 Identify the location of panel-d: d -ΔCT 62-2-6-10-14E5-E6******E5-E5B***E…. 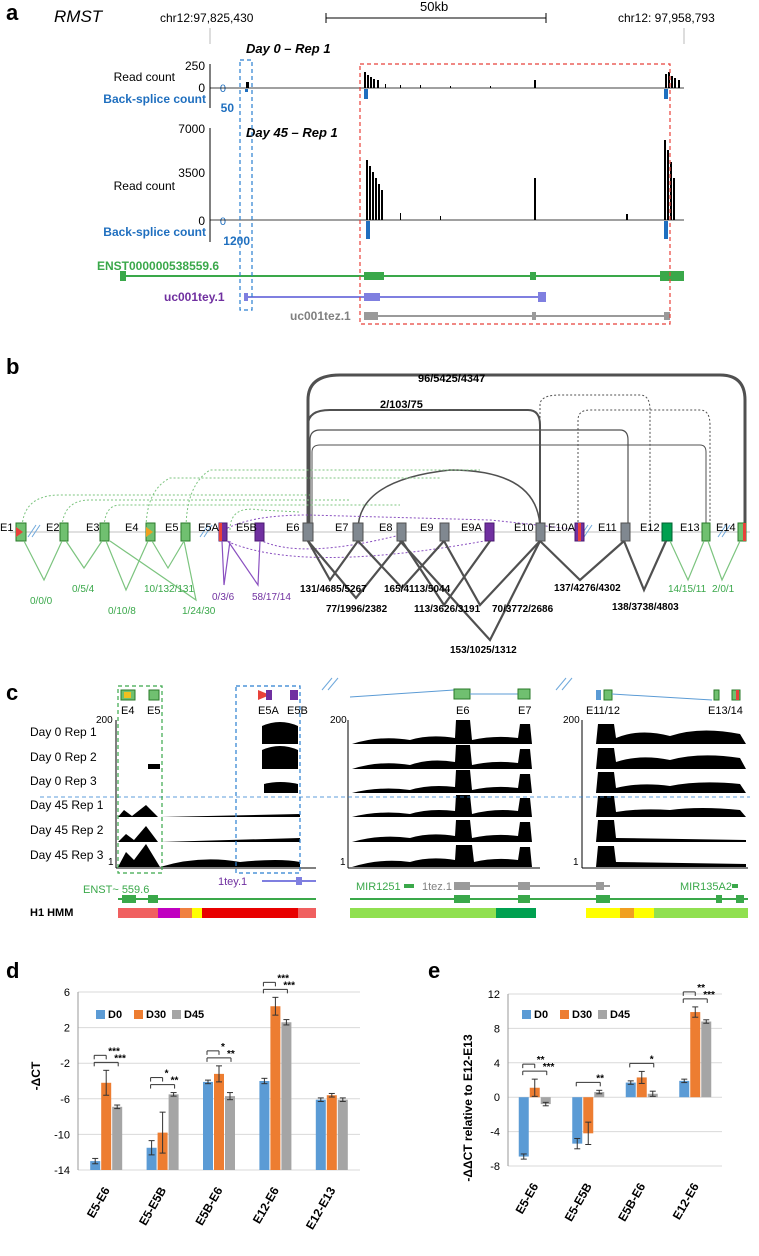
(183, 1095).